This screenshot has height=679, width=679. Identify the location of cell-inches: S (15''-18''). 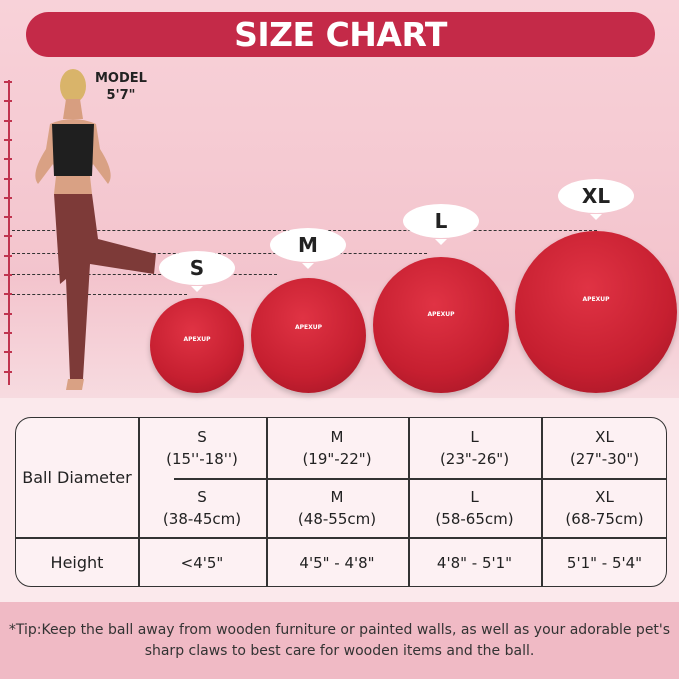
(202, 448).